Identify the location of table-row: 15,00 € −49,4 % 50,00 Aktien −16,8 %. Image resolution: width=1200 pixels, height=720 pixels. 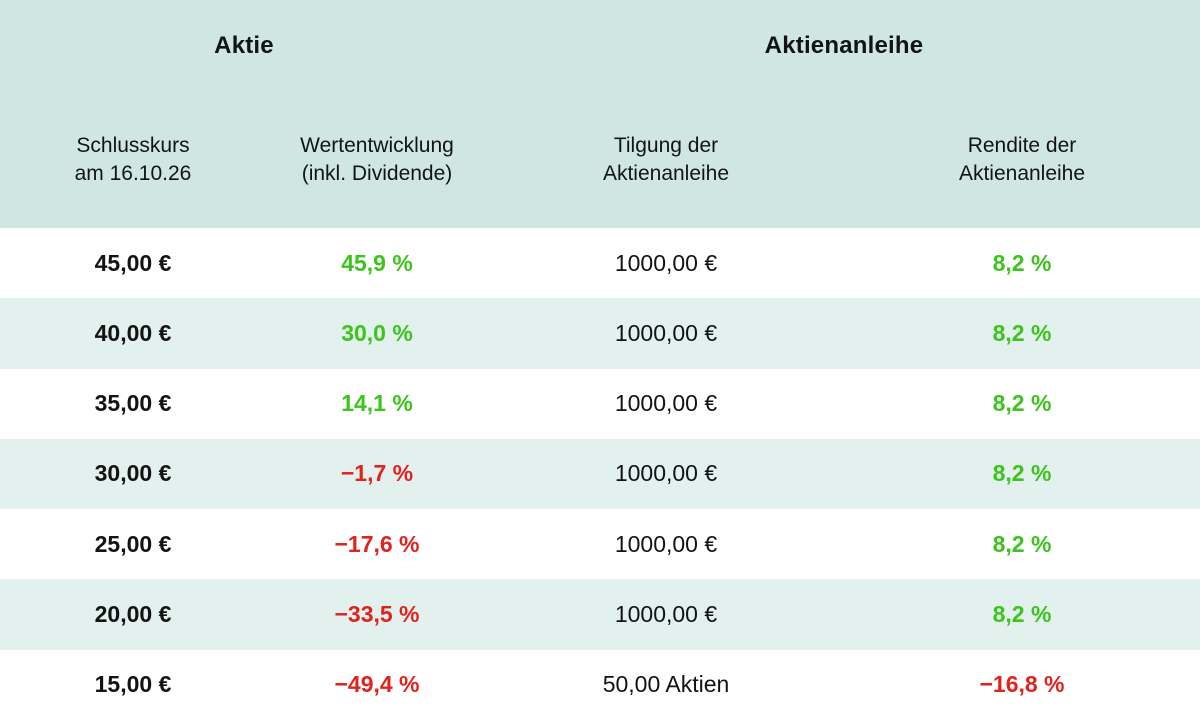
(600, 684).